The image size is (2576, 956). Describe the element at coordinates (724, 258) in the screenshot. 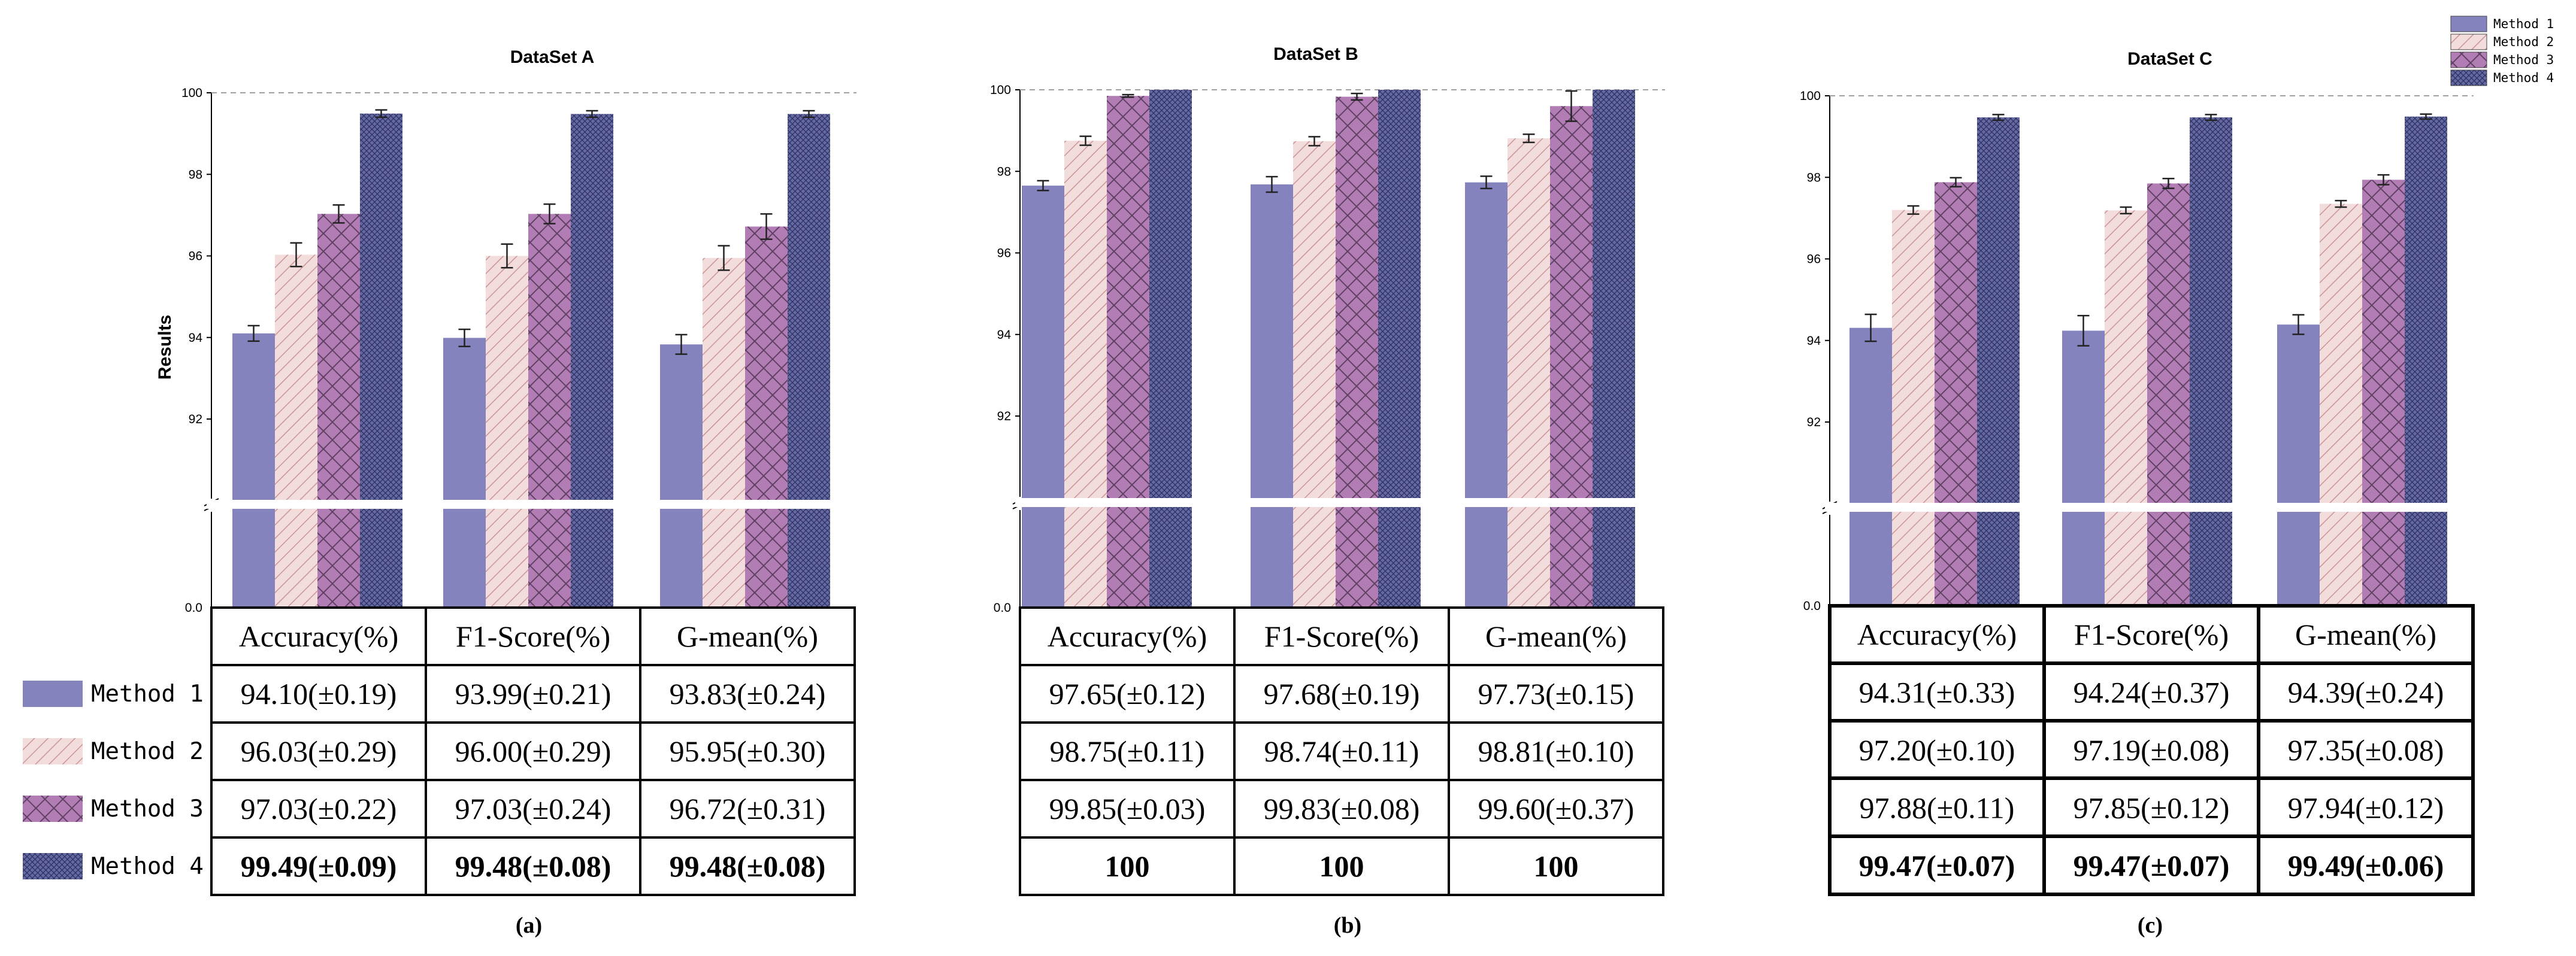

I see `error-bar-method-2-g-mean` at that location.